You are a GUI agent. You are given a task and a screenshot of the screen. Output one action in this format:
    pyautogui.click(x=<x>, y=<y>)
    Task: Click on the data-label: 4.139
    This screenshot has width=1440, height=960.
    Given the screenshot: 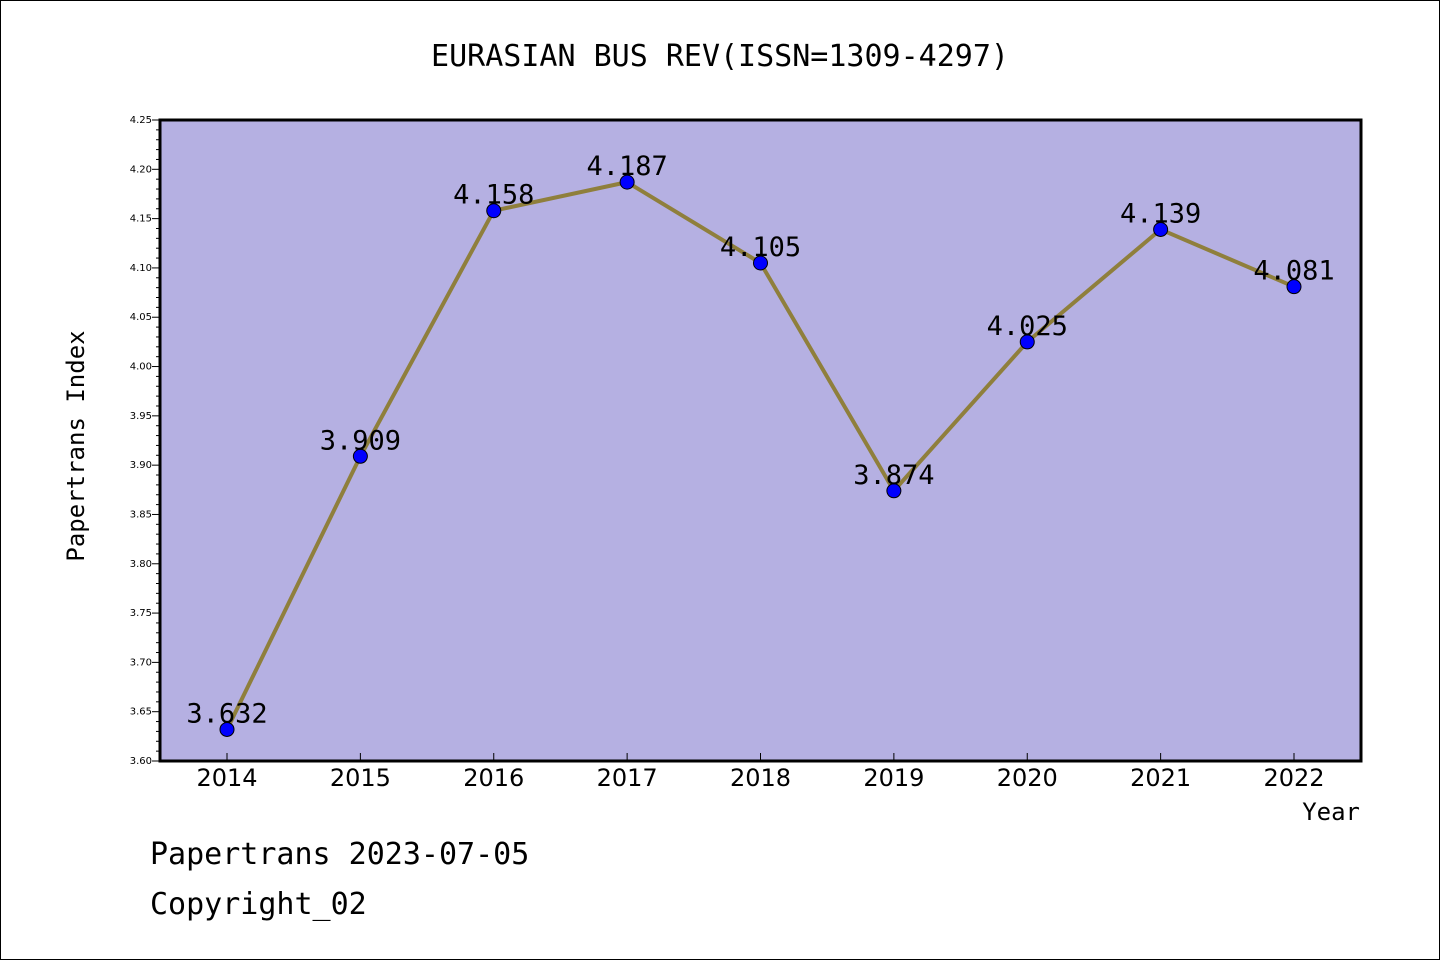 What is the action you would take?
    pyautogui.click(x=1160, y=213)
    